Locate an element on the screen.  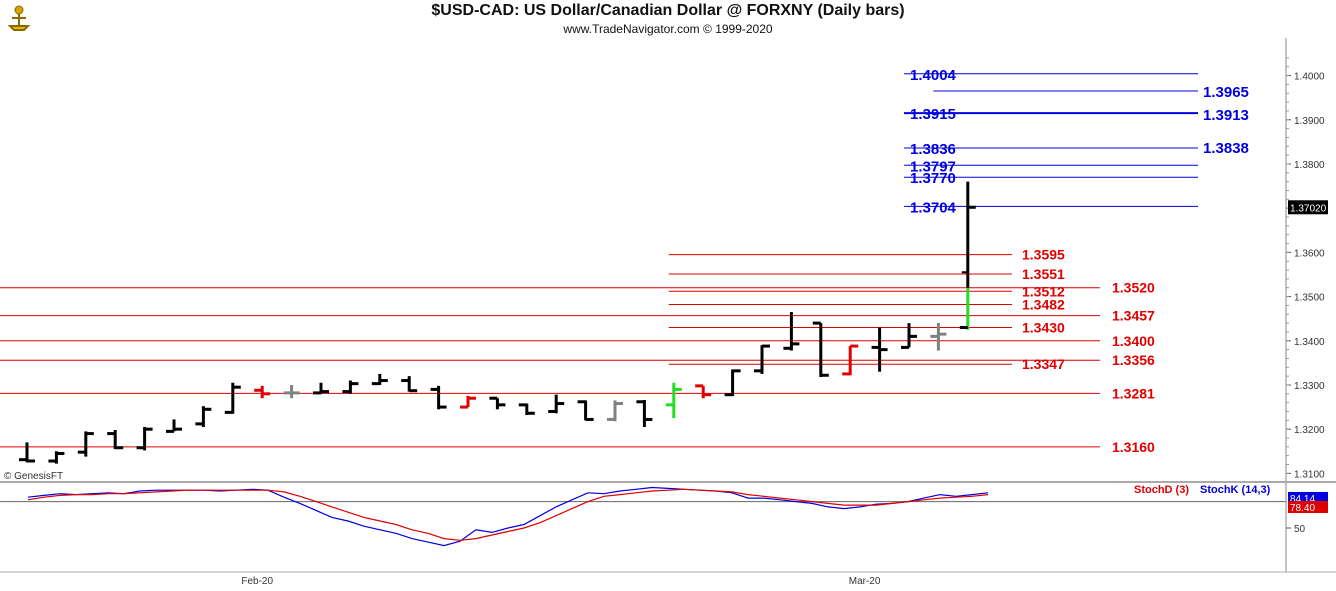
x-axis-label: Mar-20 is located at coordinates (865, 581).